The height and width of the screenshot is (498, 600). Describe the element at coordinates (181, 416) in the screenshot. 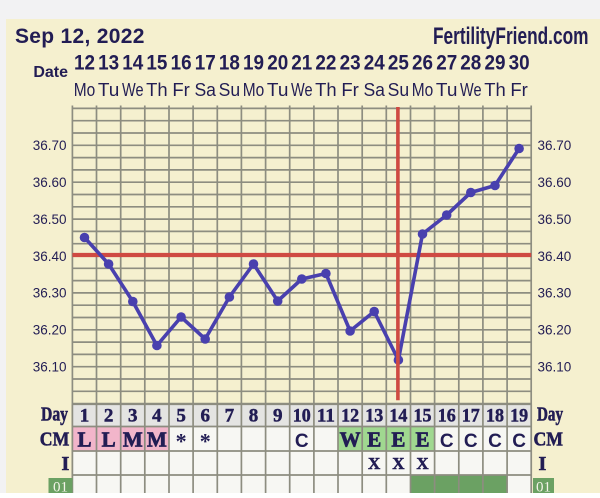

I see `svg-text: 5` at that location.